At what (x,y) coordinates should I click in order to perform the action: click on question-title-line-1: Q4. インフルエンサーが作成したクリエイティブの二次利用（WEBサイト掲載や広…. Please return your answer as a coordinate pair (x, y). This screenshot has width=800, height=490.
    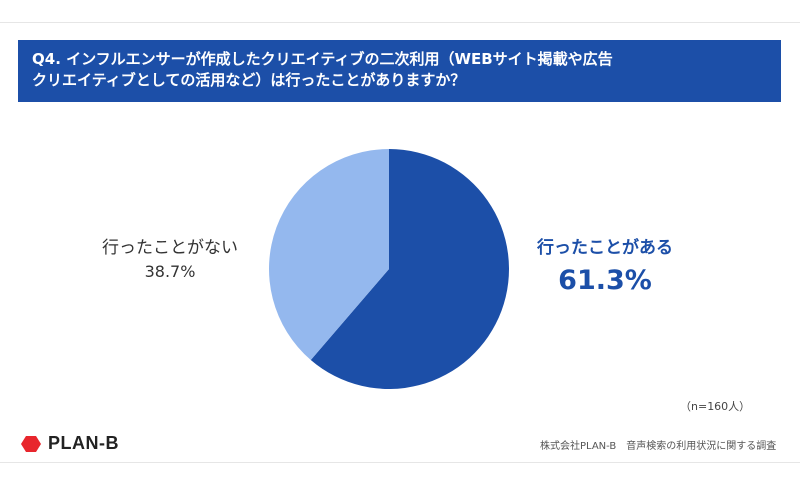
    Looking at the image, I should click on (322, 59).